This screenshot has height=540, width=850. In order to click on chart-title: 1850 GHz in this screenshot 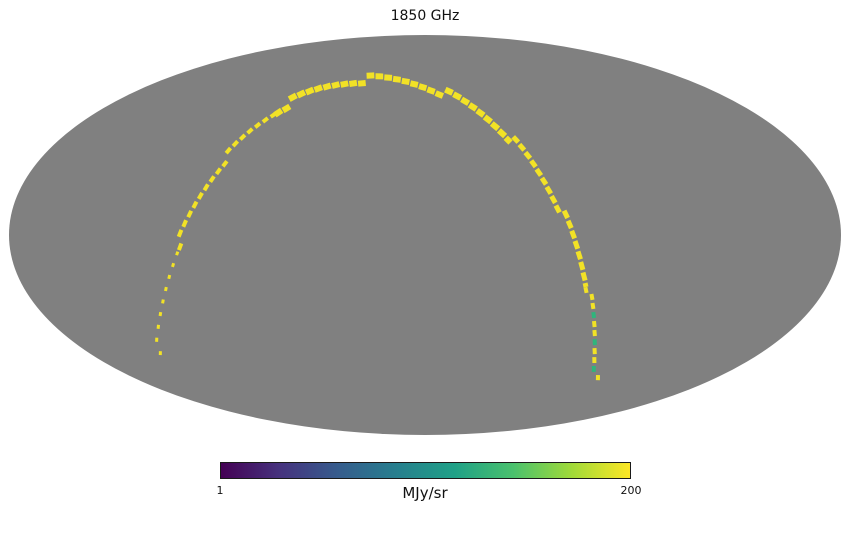, I will do `click(425, 16)`.